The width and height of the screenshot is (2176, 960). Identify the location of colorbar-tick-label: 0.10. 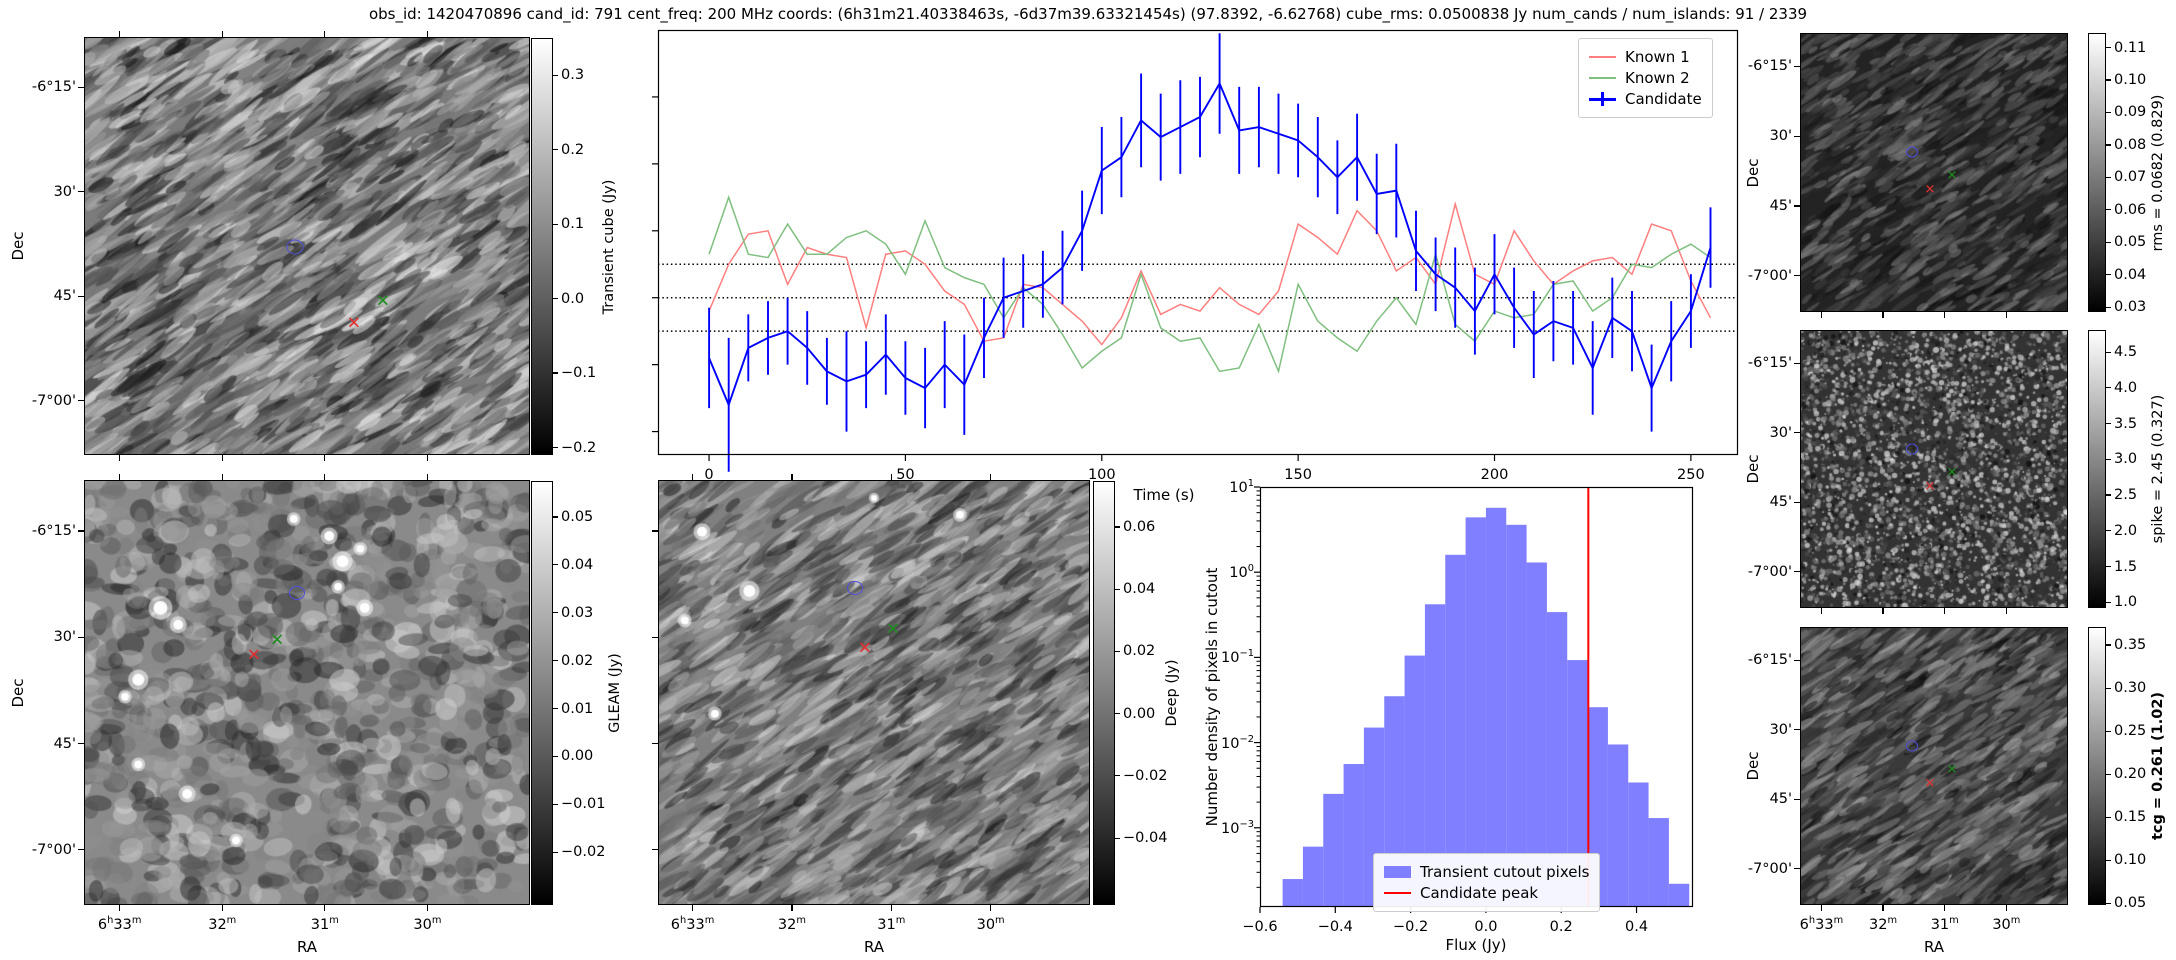
(2130, 860).